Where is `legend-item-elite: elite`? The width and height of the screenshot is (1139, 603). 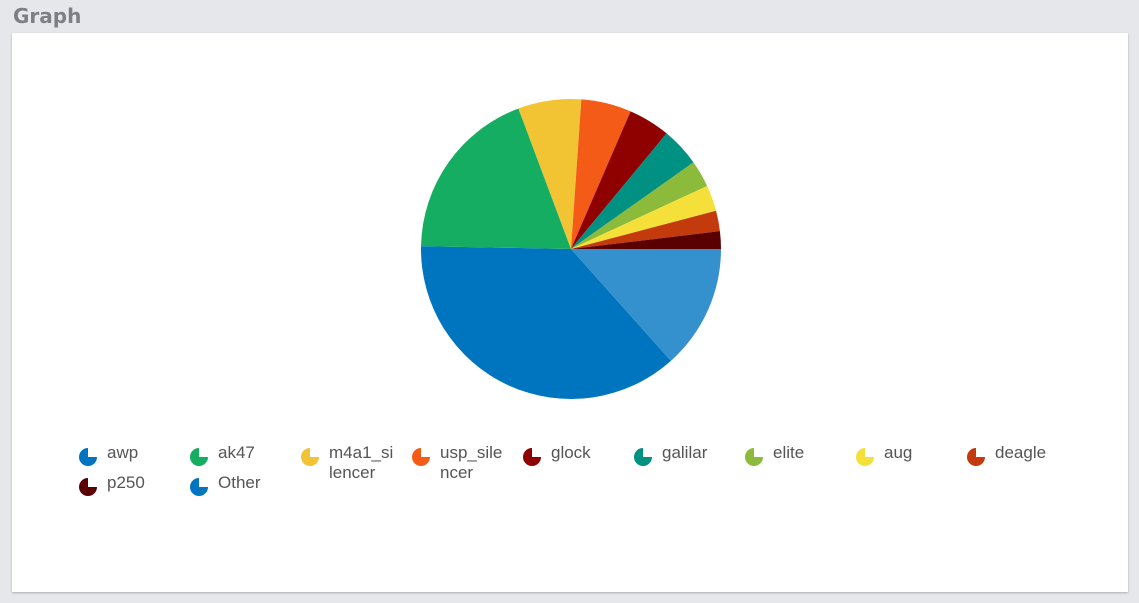 legend-item-elite: elite is located at coordinates (799, 458).